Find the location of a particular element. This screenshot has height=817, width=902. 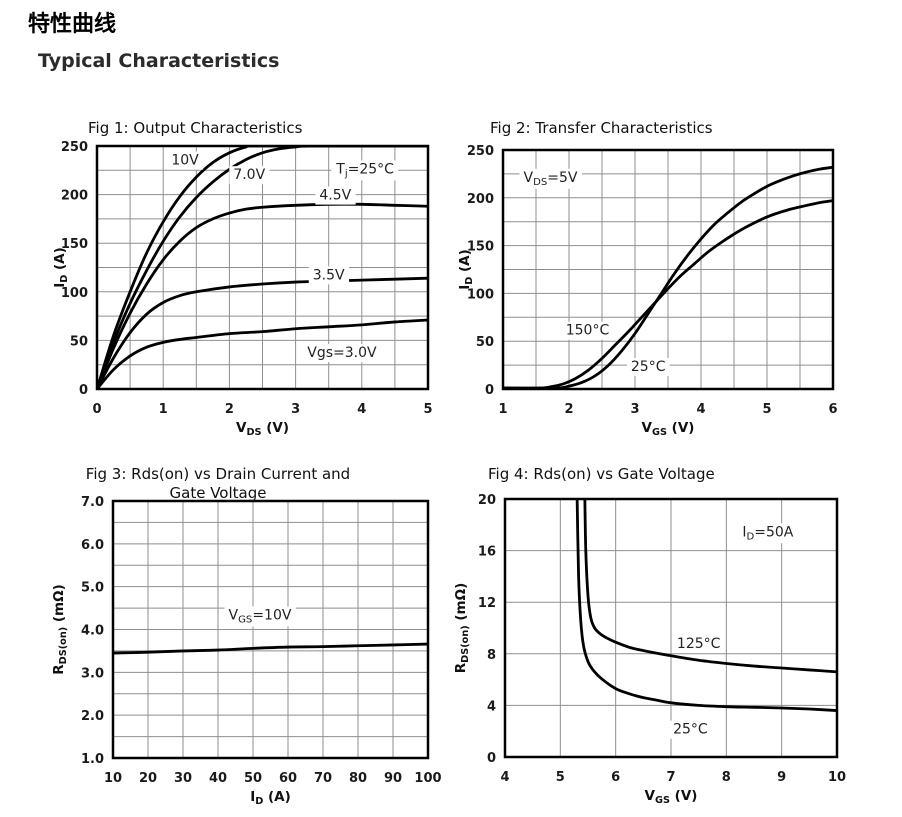

fig3-rdson-vs-drain-current-curve-vgs-10v is located at coordinates (270, 648).